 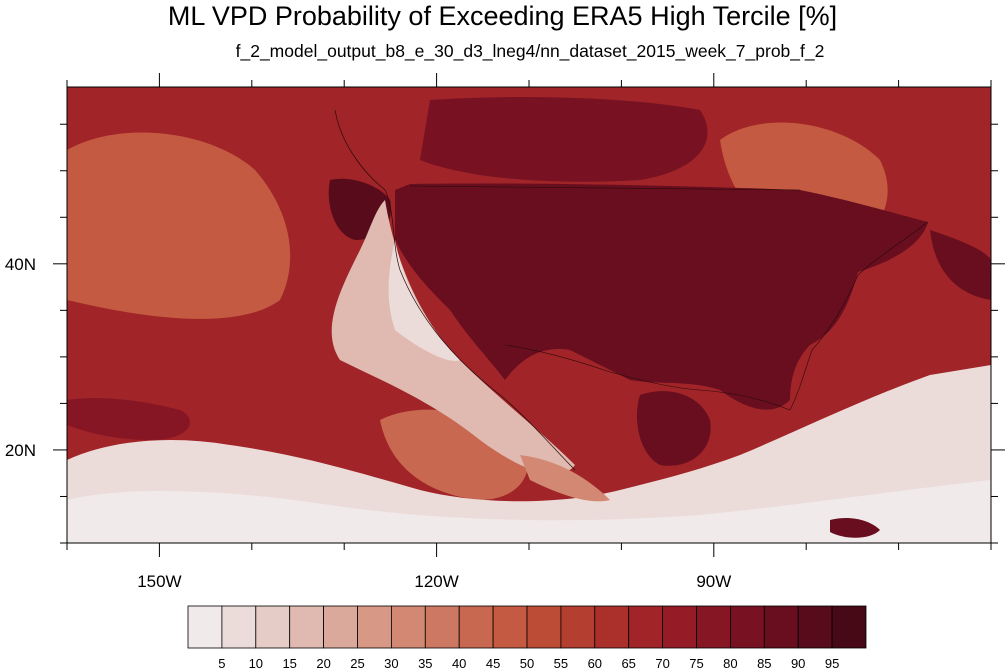 I want to click on colorbar-label: 45, so click(x=493, y=663).